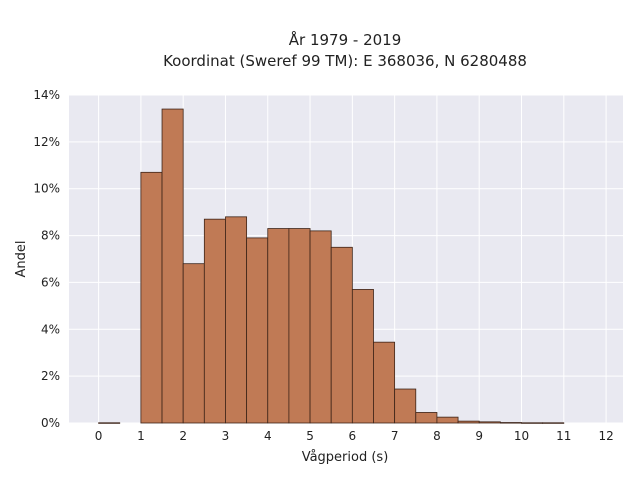 This screenshot has width=640, height=480. What do you see at coordinates (50, 236) in the screenshot?
I see `y-tick-label-4: 8%` at bounding box center [50, 236].